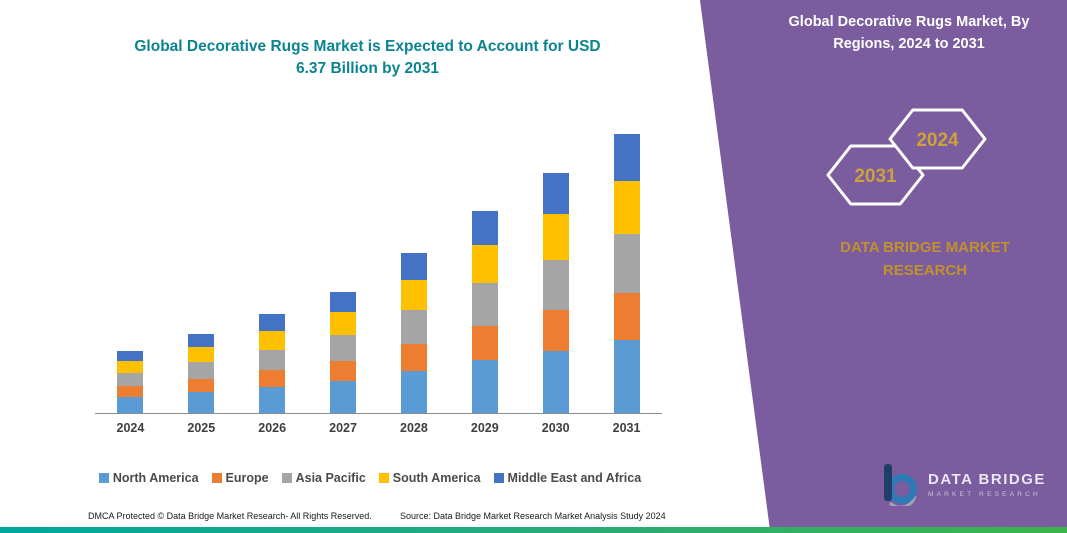  I want to click on bar-stack-2024, so click(130, 382).